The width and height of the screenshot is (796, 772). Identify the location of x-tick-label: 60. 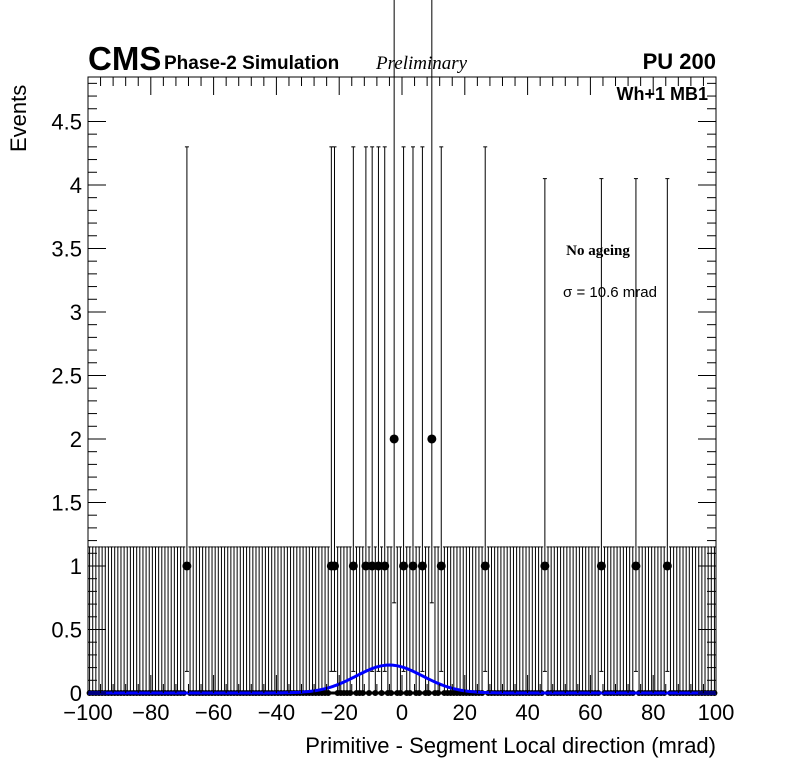
(590, 712).